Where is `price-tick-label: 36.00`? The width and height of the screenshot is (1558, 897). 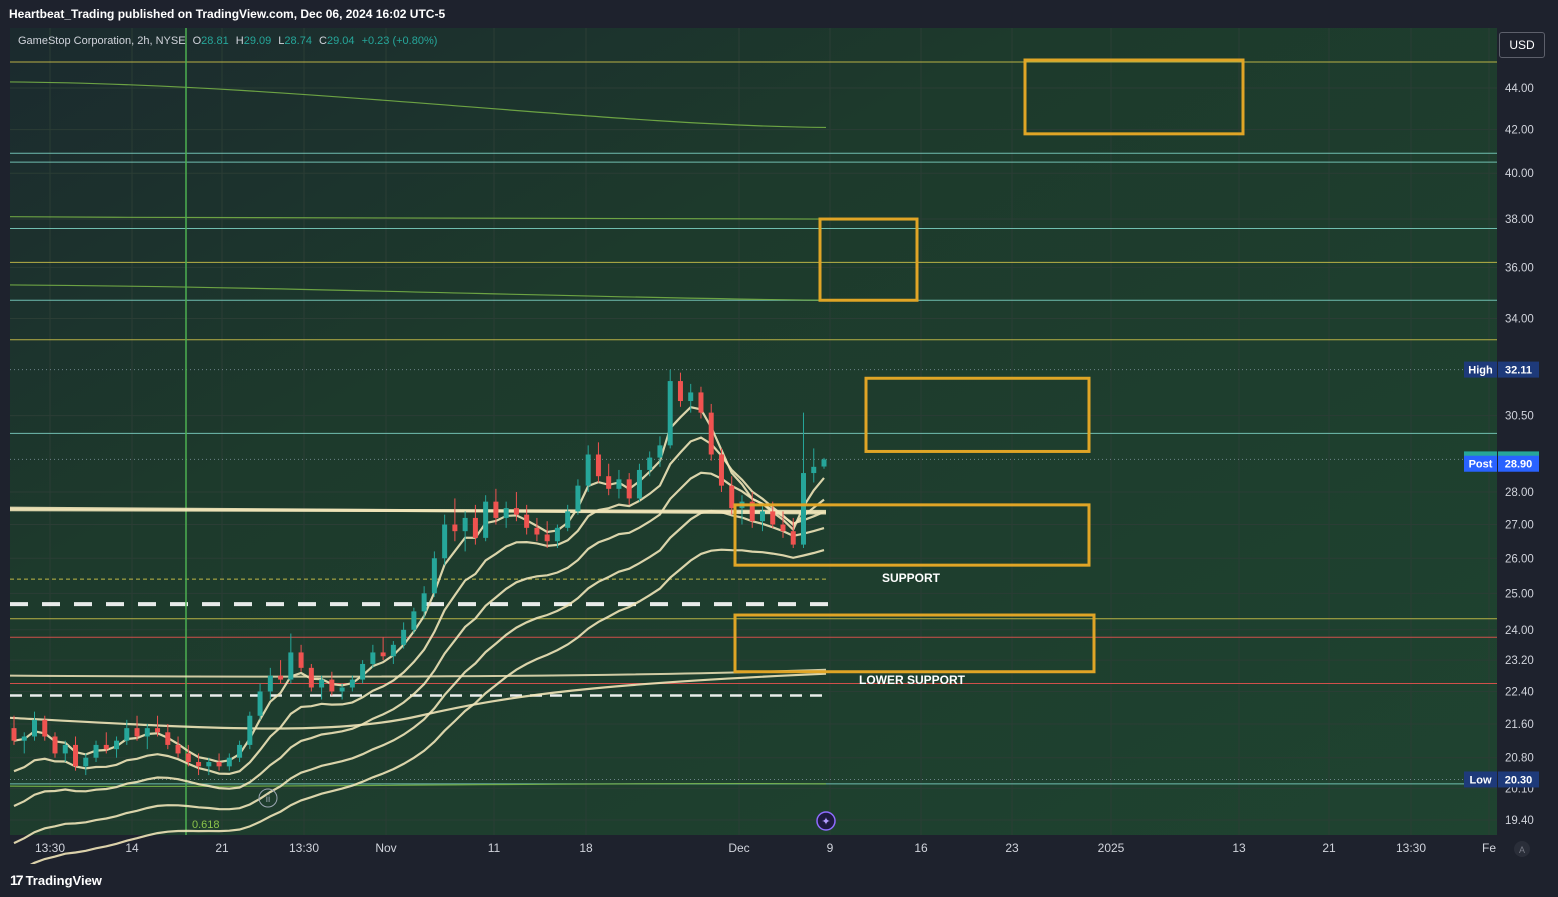
price-tick-label: 36.00 is located at coordinates (1519, 268).